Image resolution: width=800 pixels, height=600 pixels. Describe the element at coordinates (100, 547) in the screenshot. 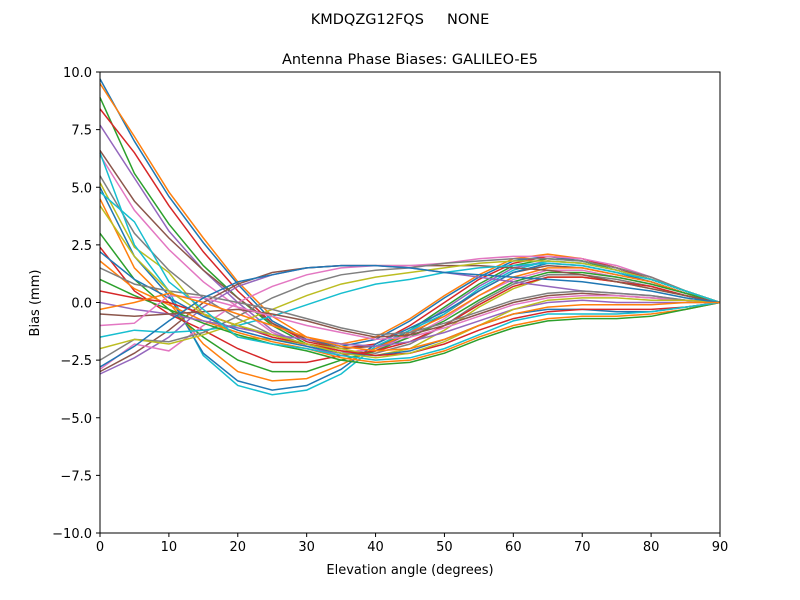

I see `x-tick-label: 0` at that location.